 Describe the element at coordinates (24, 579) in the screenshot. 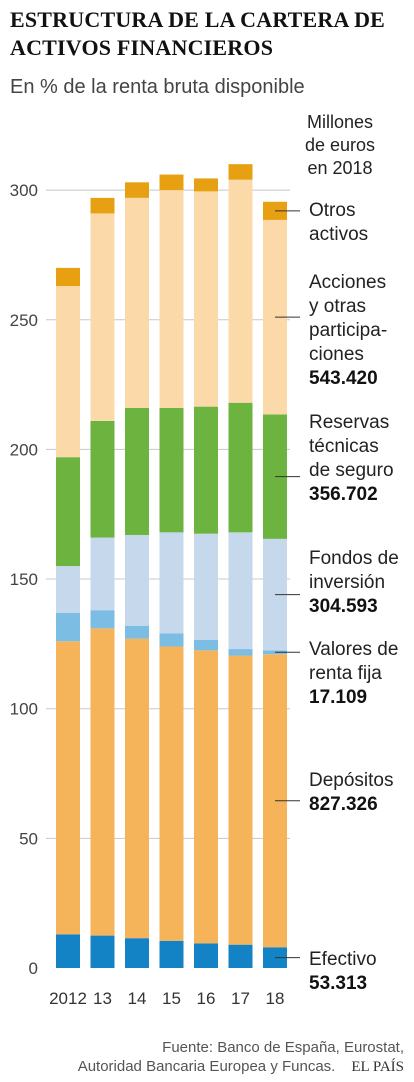

I see `y-tick-label: 150` at that location.